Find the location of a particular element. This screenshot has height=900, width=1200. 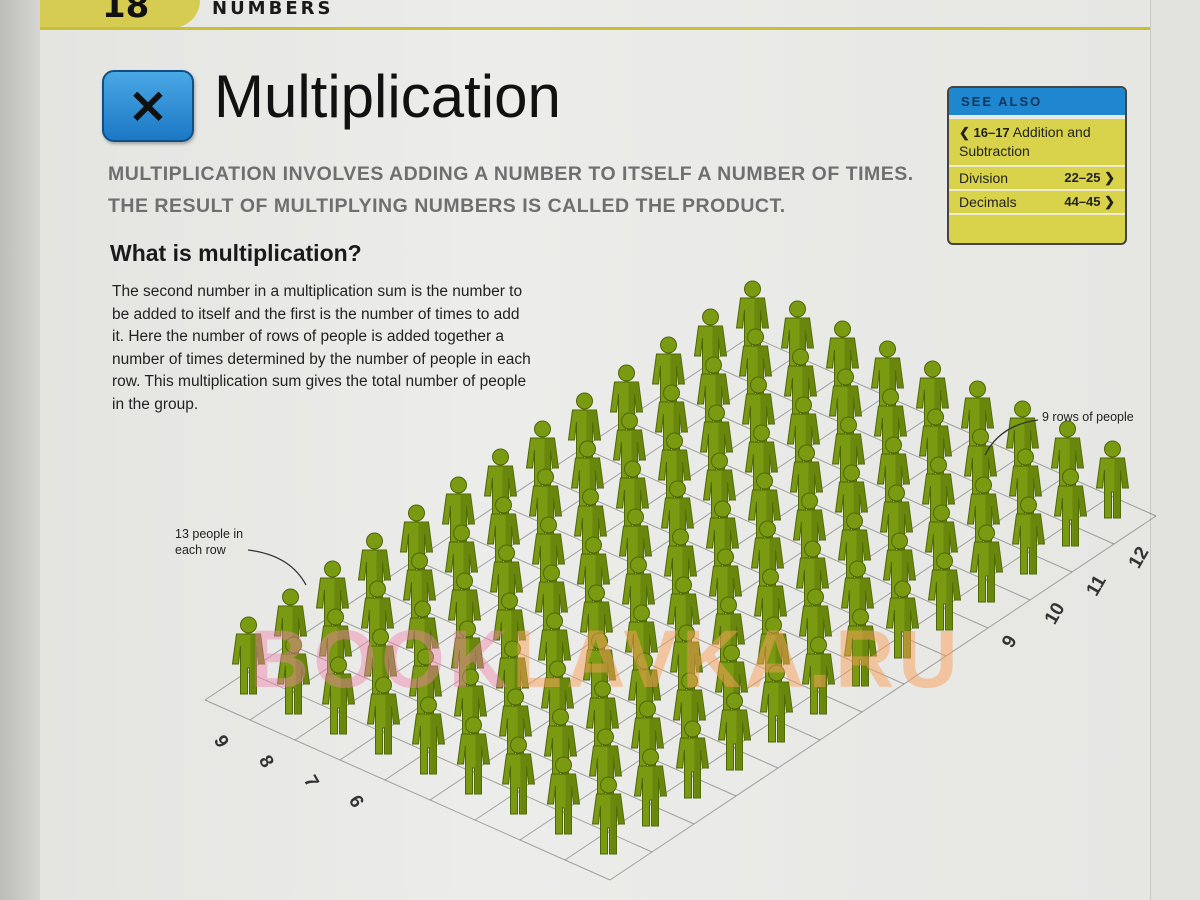

page-tab is located at coordinates (120, 14).